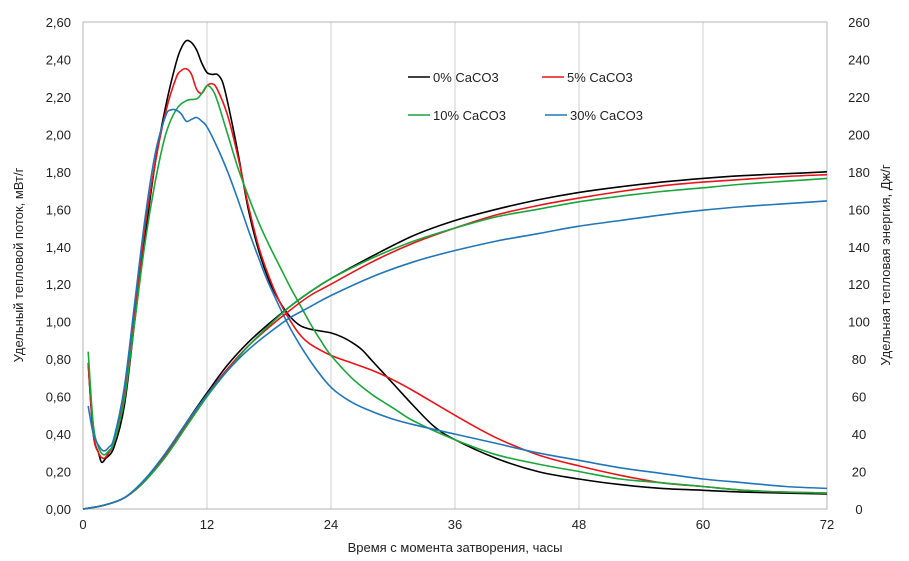  Describe the element at coordinates (600, 77) in the screenshot. I see `legend-label-1: 5% CaCO3` at that location.